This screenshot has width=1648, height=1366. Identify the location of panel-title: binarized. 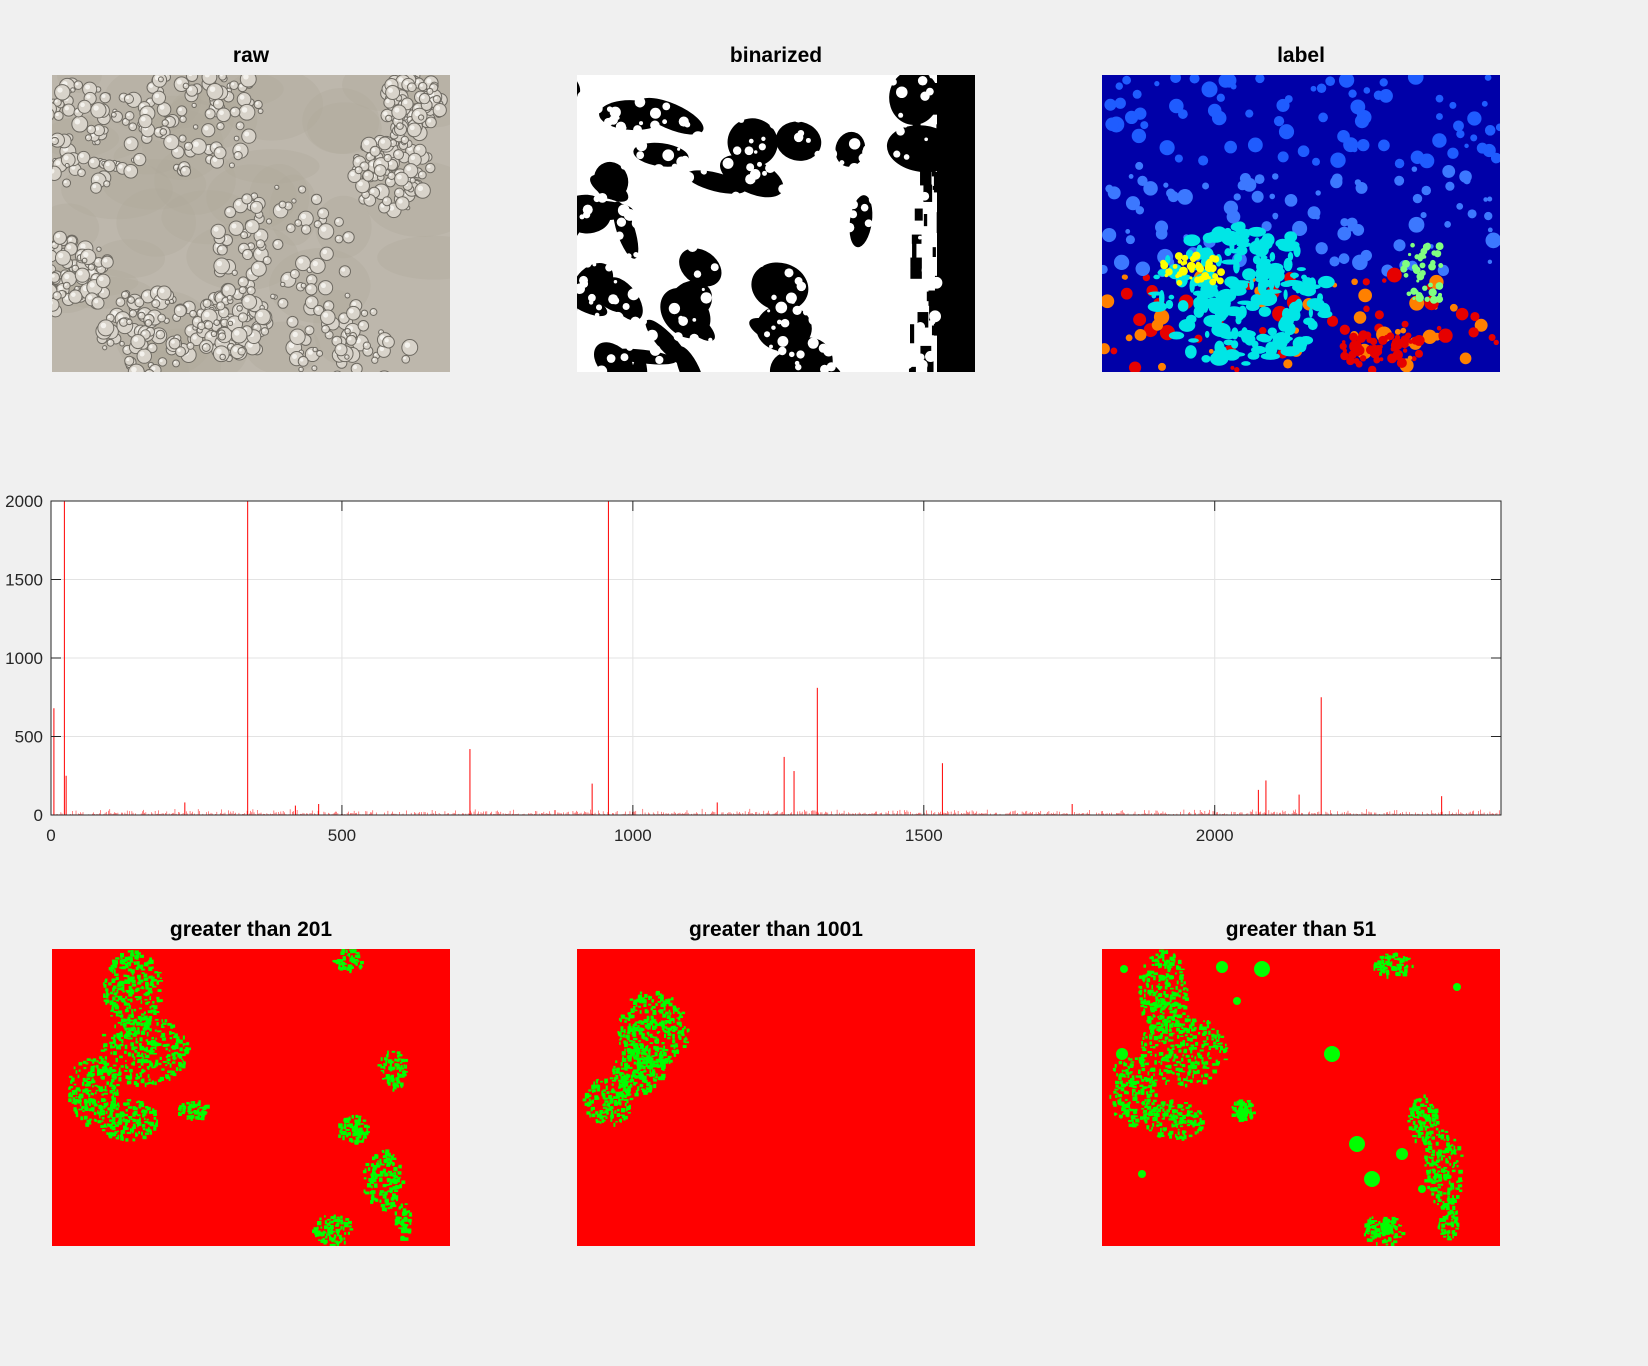
(776, 55).